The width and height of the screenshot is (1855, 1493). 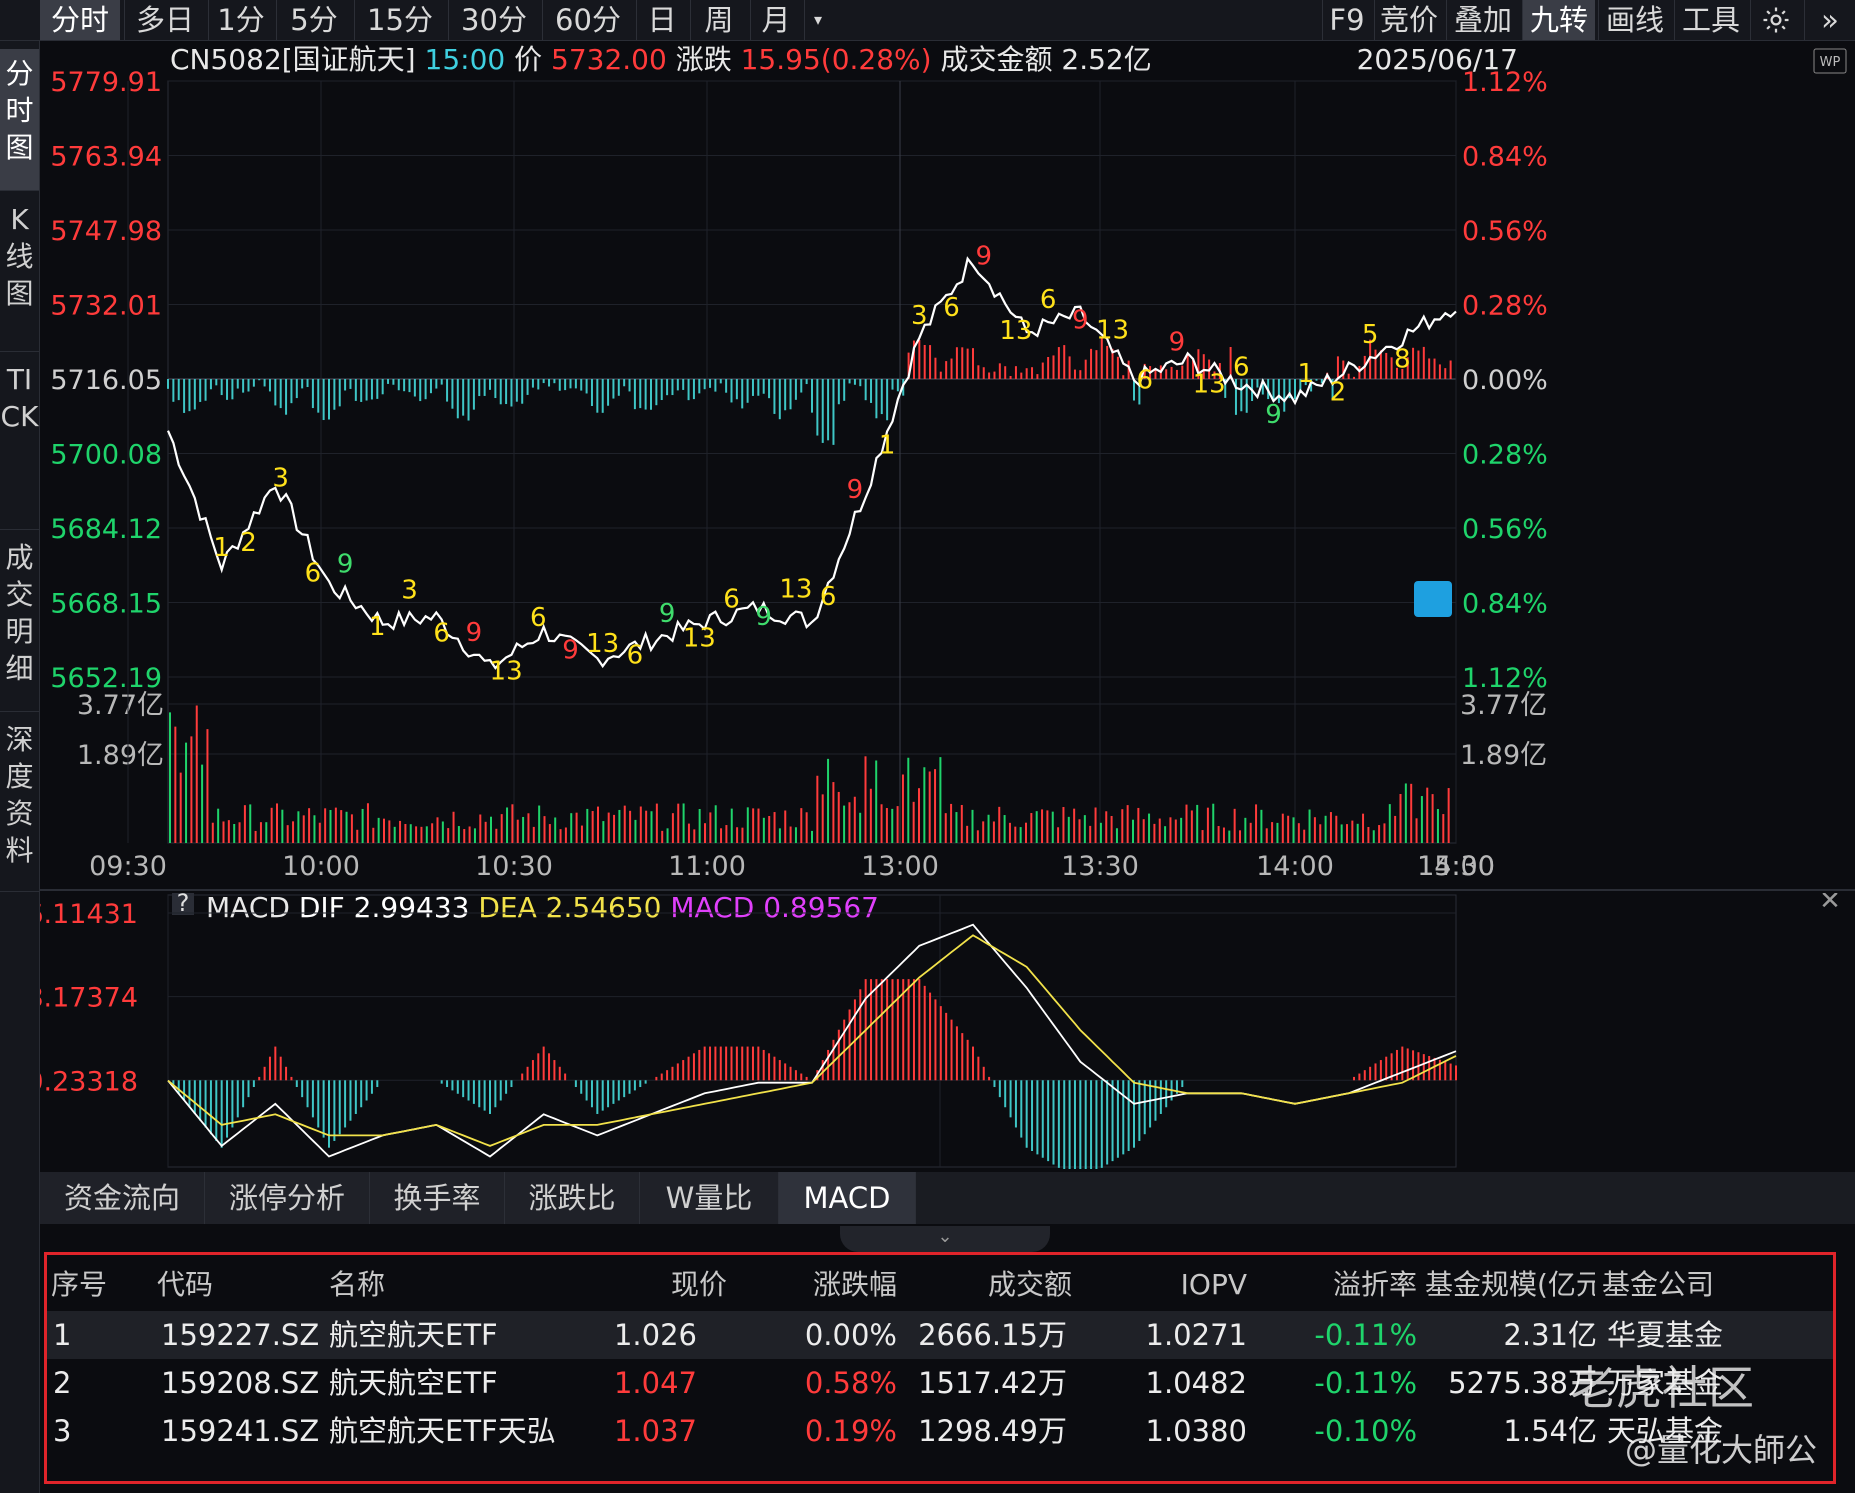 I want to click on col-header-premium: 溢折率, so click(x=1374, y=1284).